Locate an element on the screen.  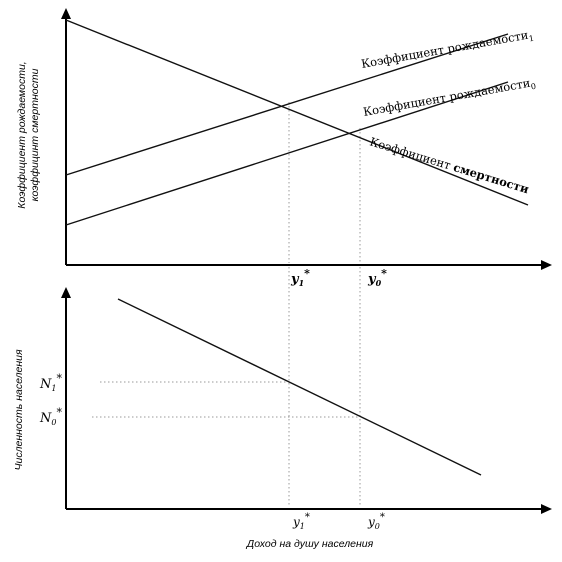
top-x-tick-y0: y0* is located at coordinates (377, 277).